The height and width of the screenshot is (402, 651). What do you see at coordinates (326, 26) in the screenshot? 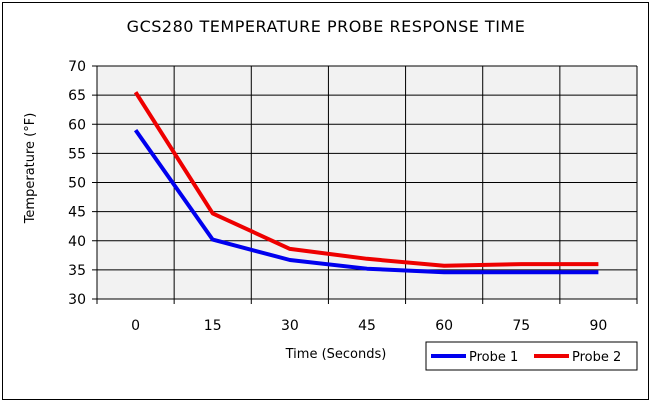
I see `chart-title: GCS280 TEMPERATURE PROBE RESPONSE TIME` at bounding box center [326, 26].